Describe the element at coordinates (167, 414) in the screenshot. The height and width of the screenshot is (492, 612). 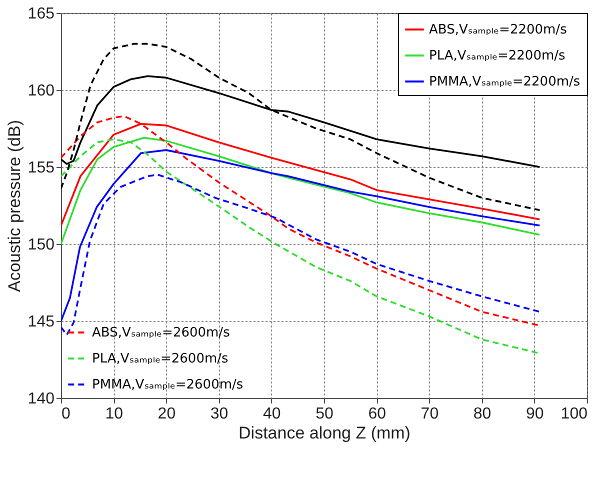
I see `x-tick-label: 20` at that location.